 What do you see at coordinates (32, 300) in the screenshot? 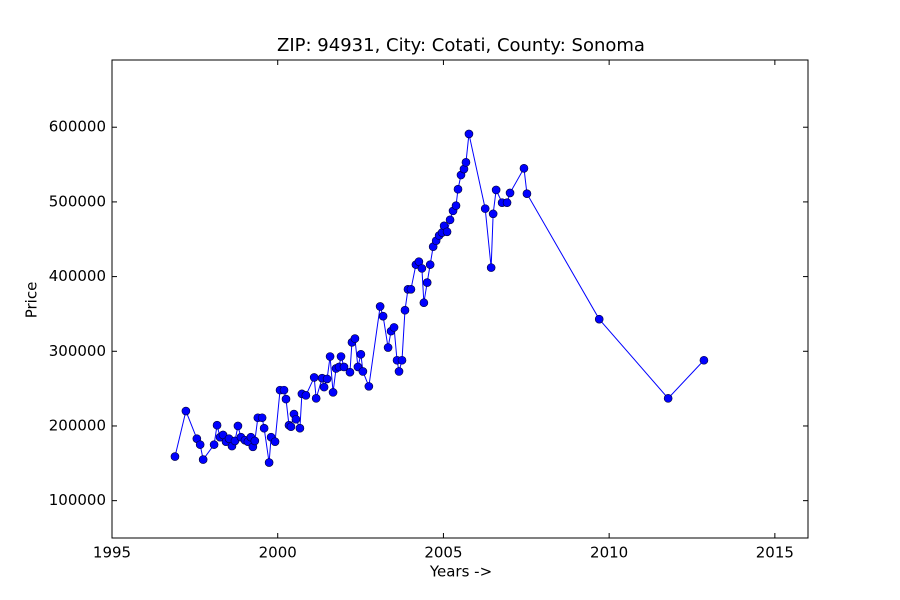
I see `y-axis-label: Price` at bounding box center [32, 300].